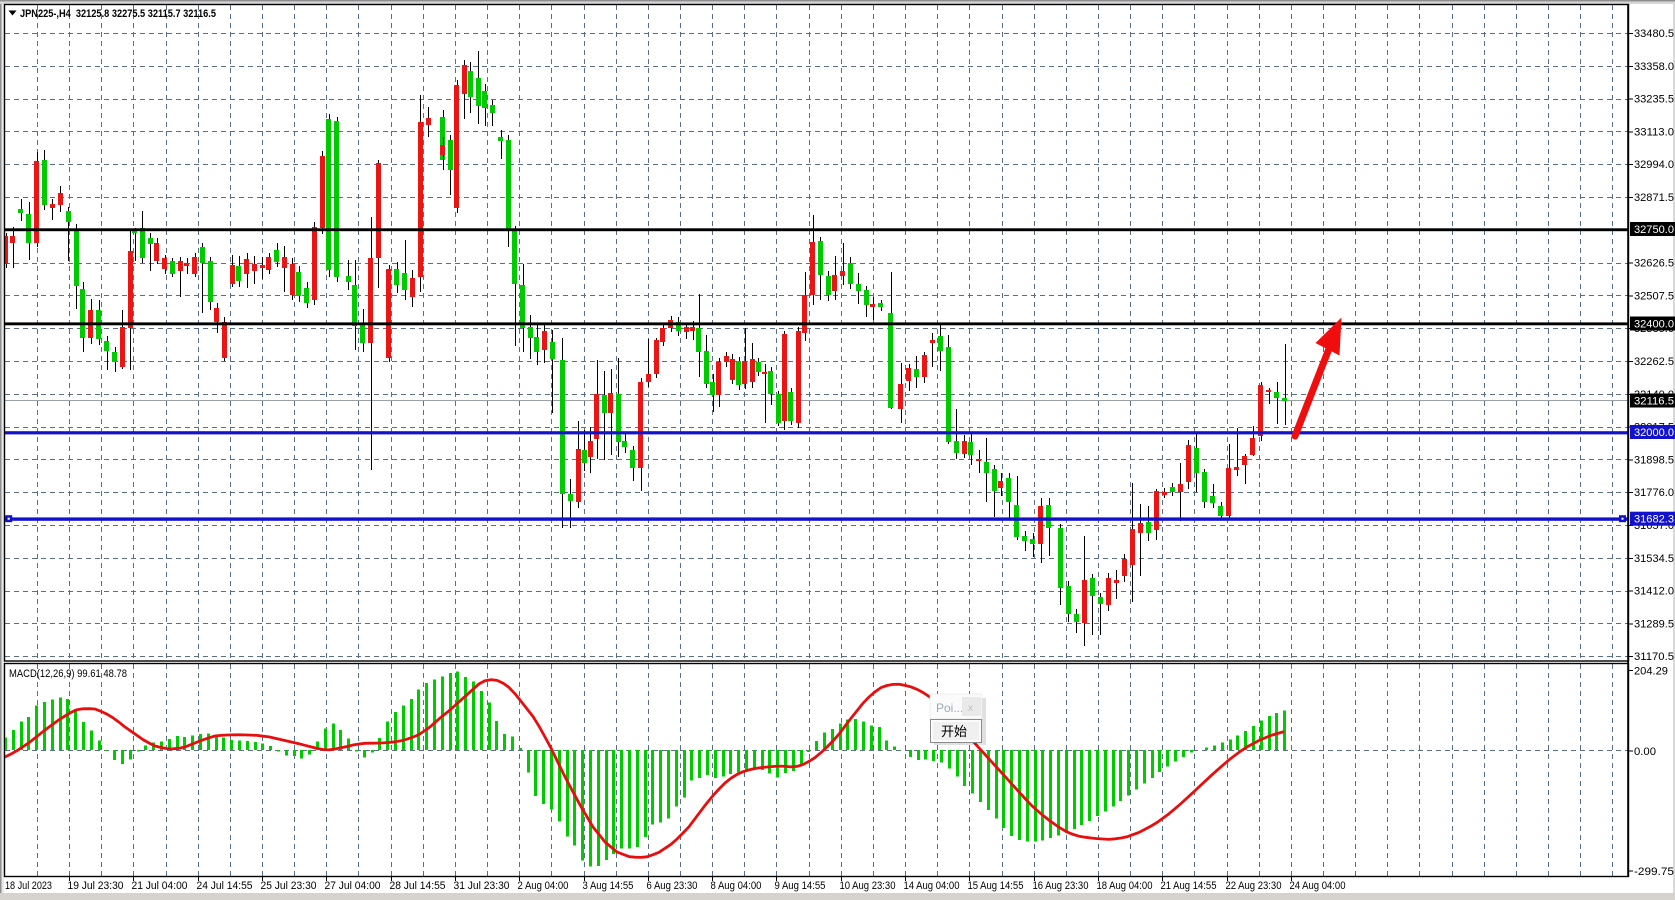 The image size is (1675, 900). I want to click on svg-text: -299.75, so click(1654, 872).